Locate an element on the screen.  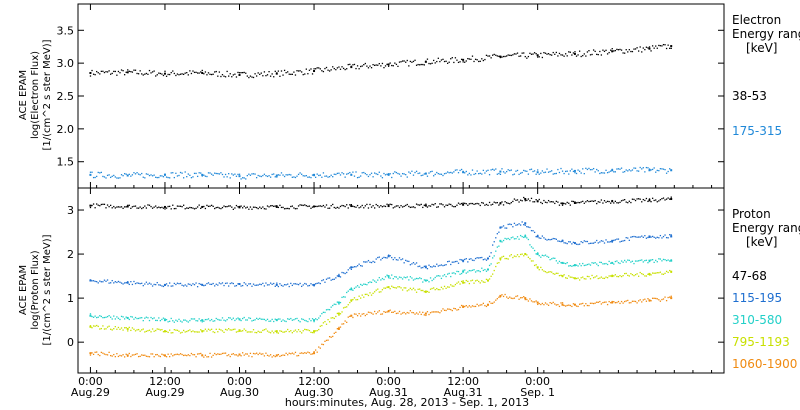
x-tick-date: Aug.29 is located at coordinates (90, 392).